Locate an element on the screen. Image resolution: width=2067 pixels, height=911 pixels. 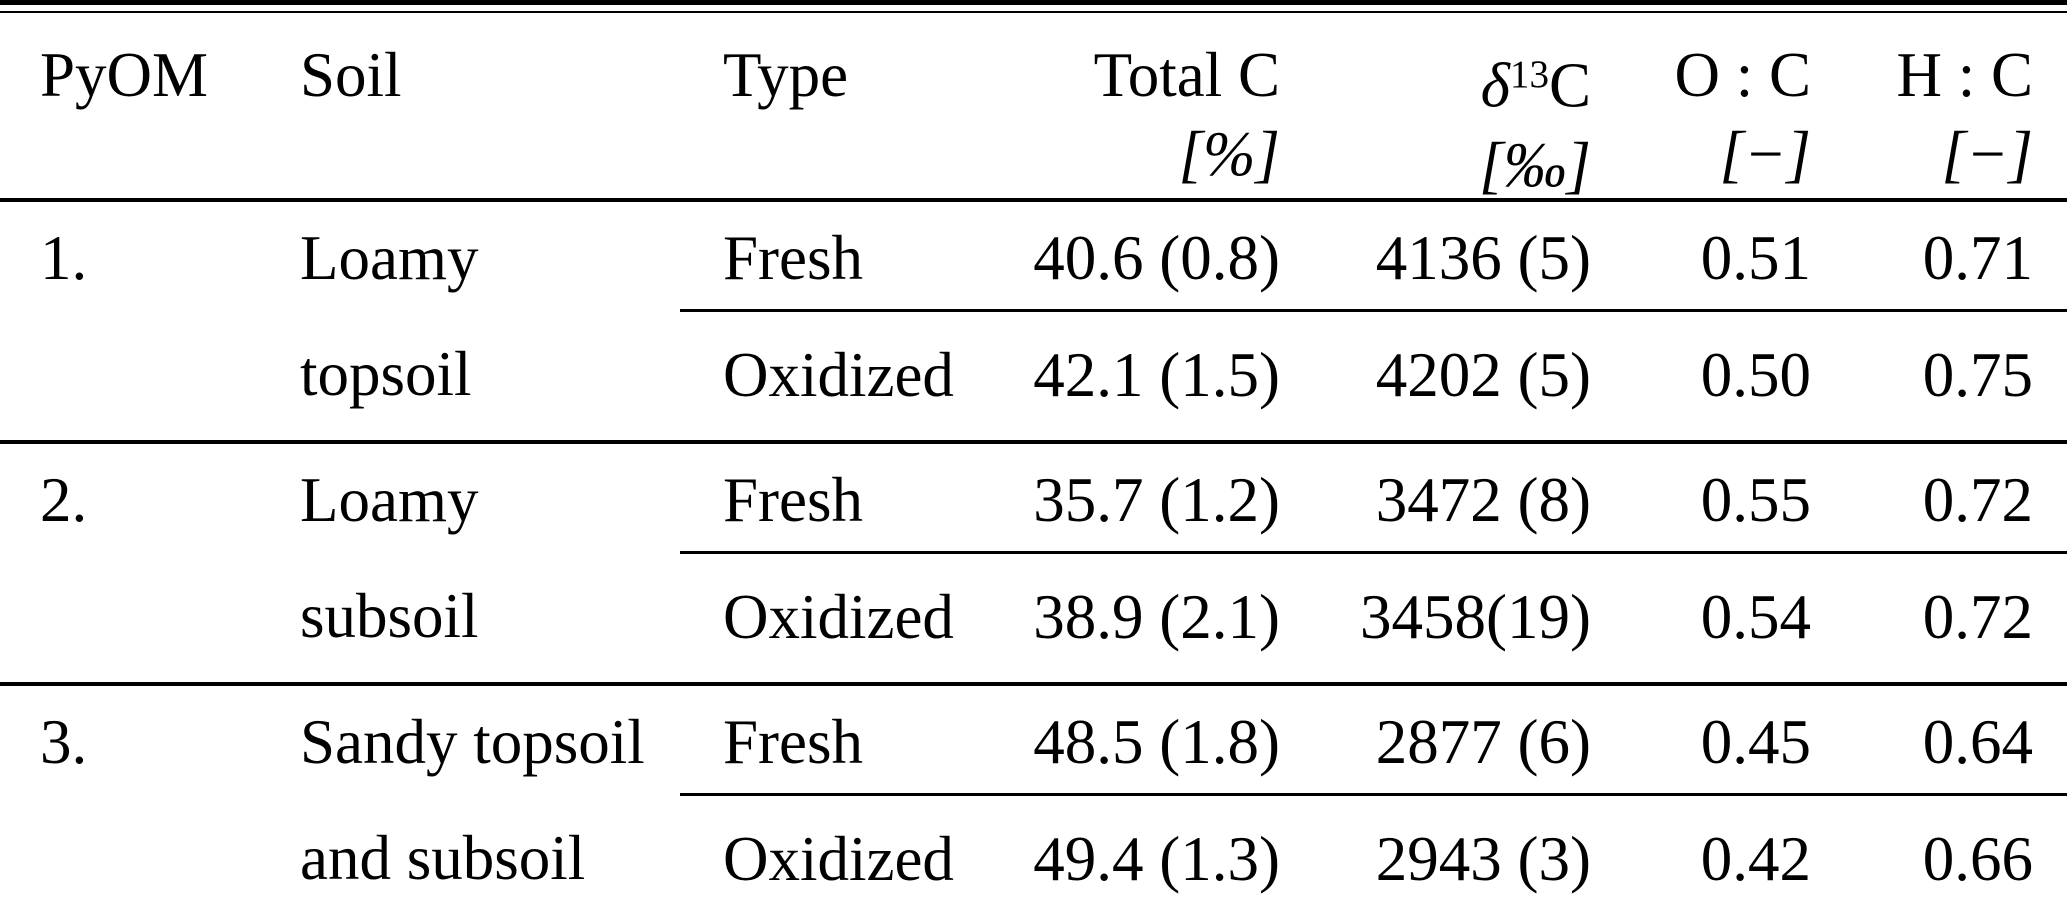
cell-o-c: 0.51 is located at coordinates (1725, 255).